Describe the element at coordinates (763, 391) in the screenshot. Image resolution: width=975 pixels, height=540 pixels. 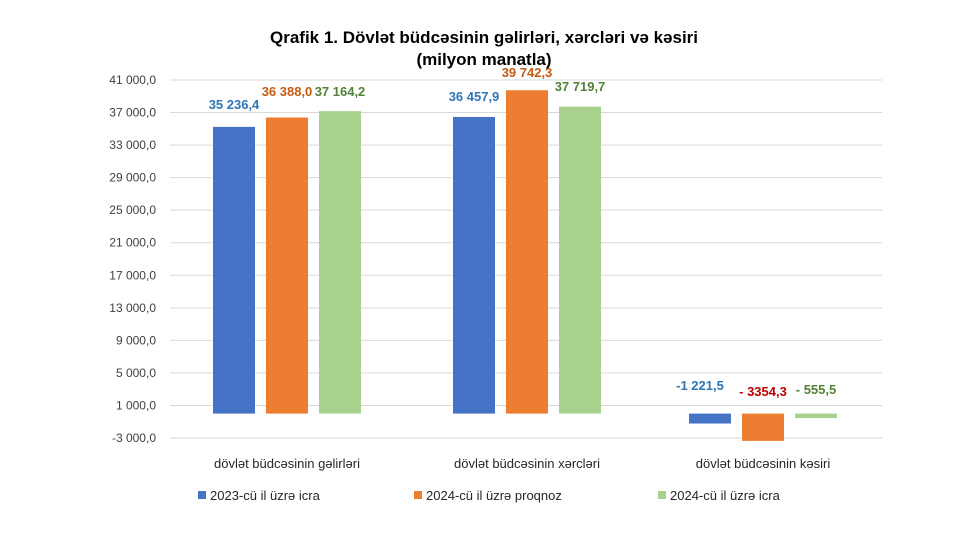
I see `data-label: - 3354,3` at that location.